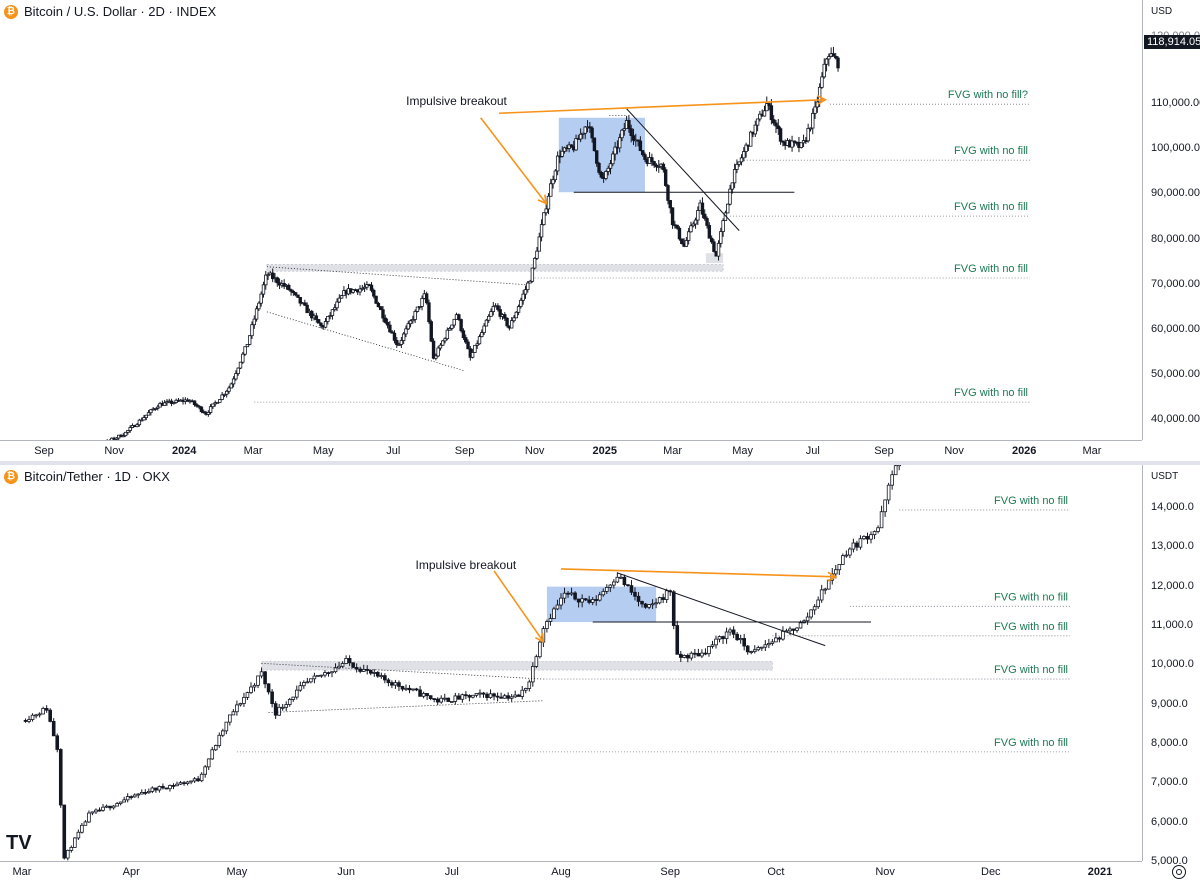 The width and height of the screenshot is (1200, 882). Describe the element at coordinates (466, 565) in the screenshot. I see `annotation-text: Impulsive breakout` at that location.